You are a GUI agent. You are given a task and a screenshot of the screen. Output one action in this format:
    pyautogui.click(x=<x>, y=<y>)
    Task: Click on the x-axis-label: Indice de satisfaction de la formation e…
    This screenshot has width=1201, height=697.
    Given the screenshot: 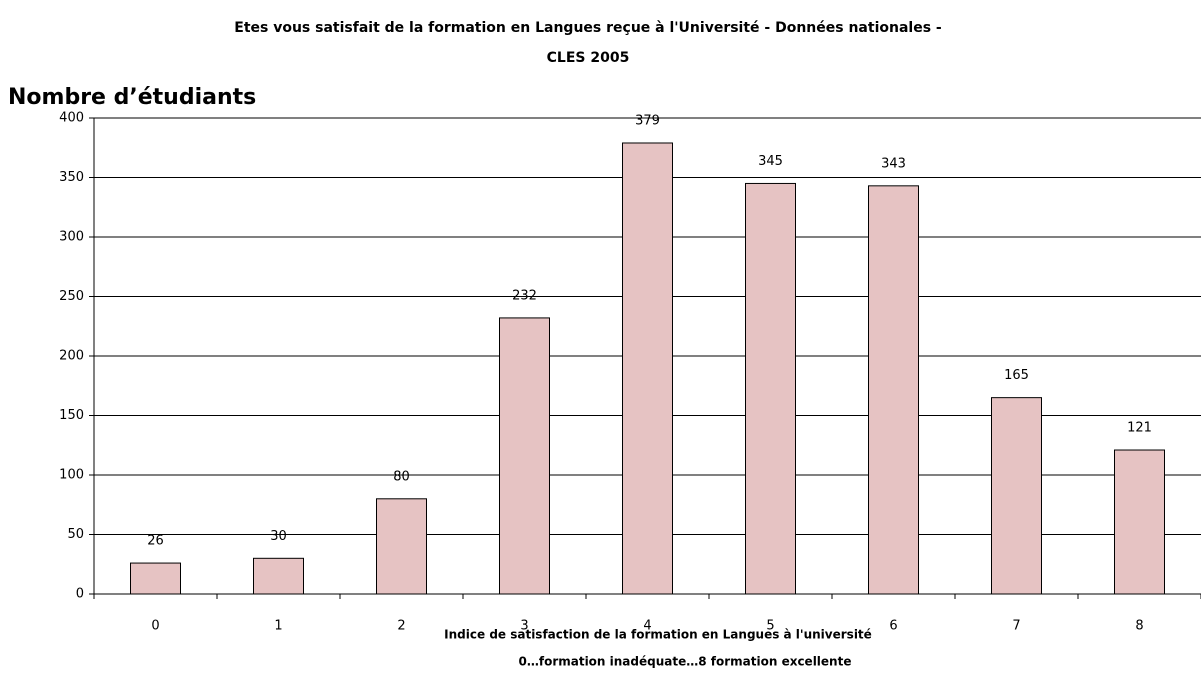 What is the action you would take?
    pyautogui.click(x=658, y=635)
    